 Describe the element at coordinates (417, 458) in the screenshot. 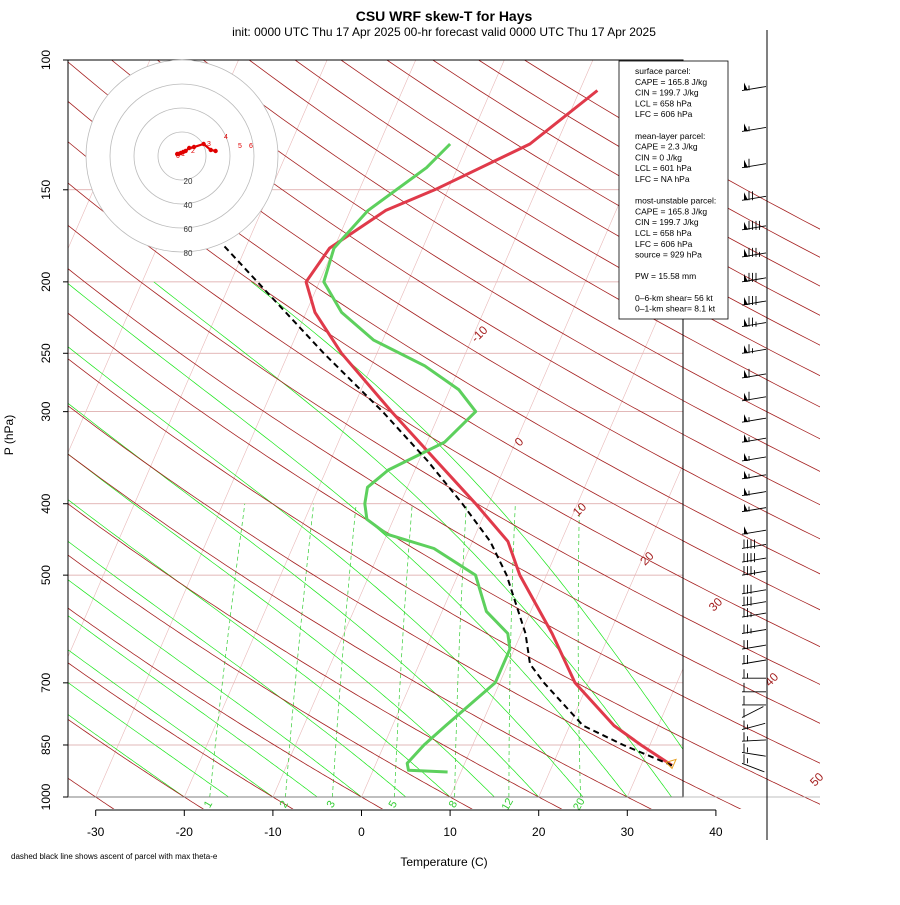

I see `series-dewpoint-line` at that location.